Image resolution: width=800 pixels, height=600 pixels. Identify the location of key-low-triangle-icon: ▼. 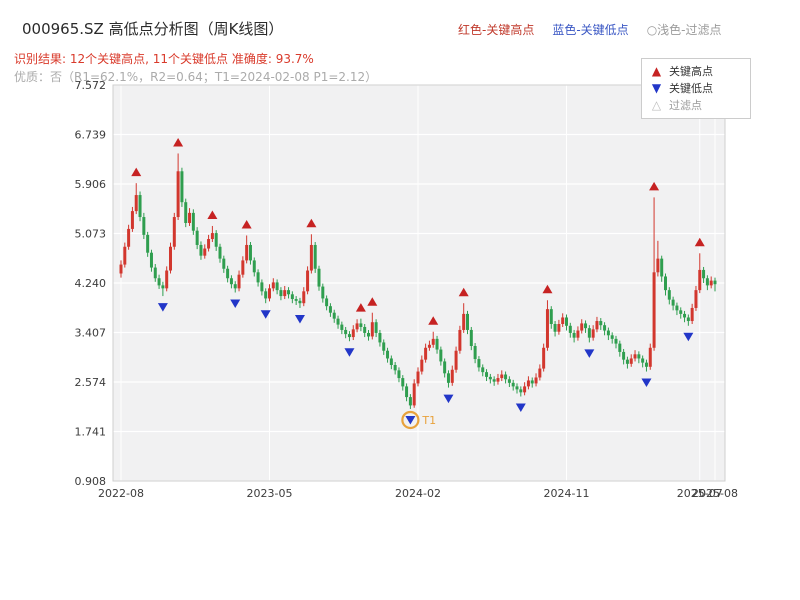
(656, 88).